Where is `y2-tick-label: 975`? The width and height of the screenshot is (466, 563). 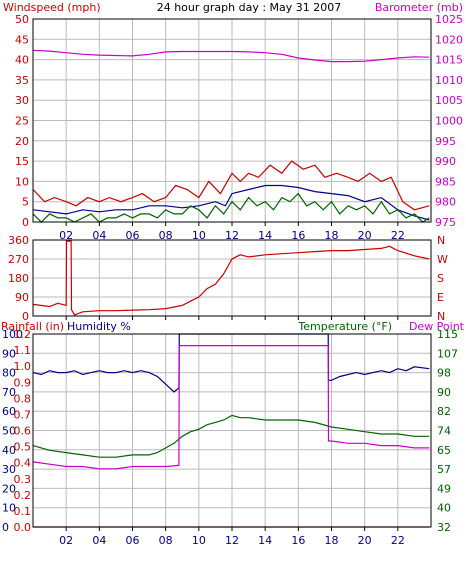
y2-tick-label: 975 is located at coordinates (445, 222).